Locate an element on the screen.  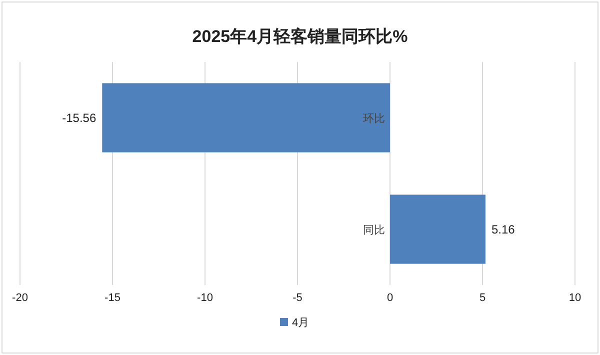
y-tick-label: 环比 is located at coordinates (374, 118).